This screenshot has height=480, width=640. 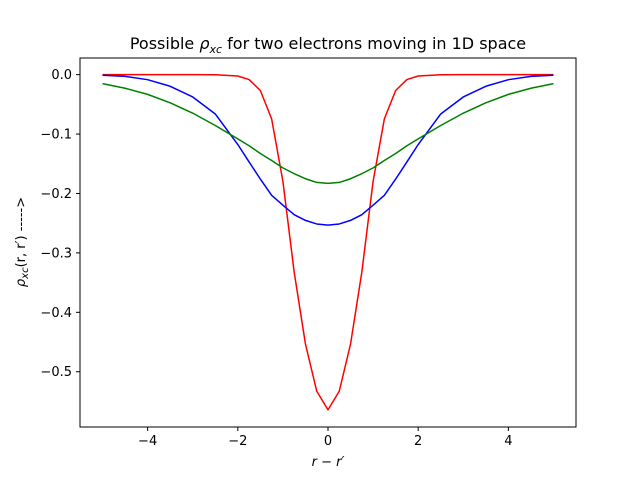 What do you see at coordinates (328, 441) in the screenshot?
I see `x-tick-label: 0` at bounding box center [328, 441].